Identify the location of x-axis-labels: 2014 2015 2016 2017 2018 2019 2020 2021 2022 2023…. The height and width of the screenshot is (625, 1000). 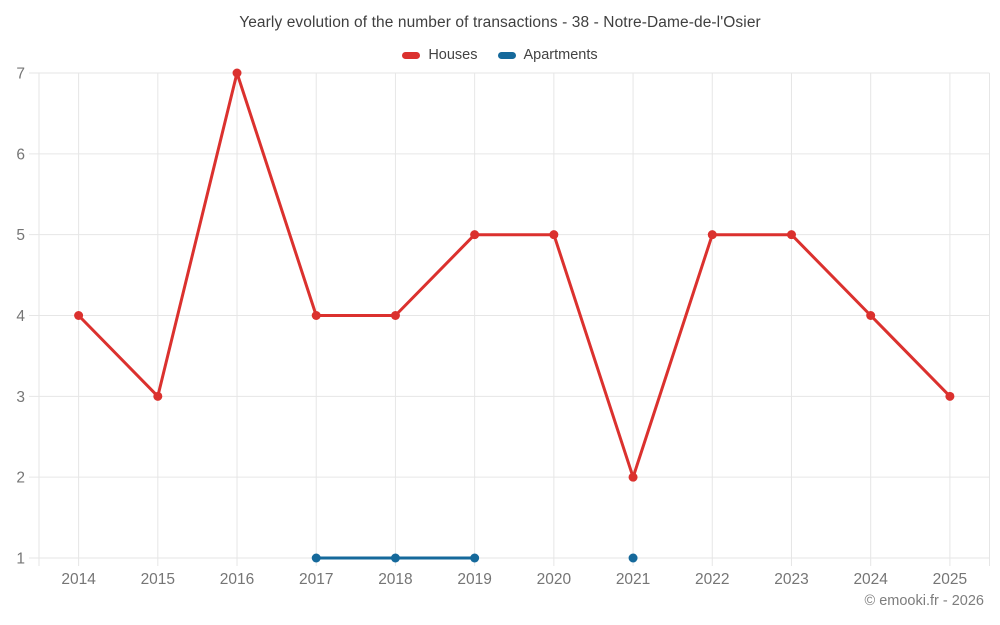
(514, 579).